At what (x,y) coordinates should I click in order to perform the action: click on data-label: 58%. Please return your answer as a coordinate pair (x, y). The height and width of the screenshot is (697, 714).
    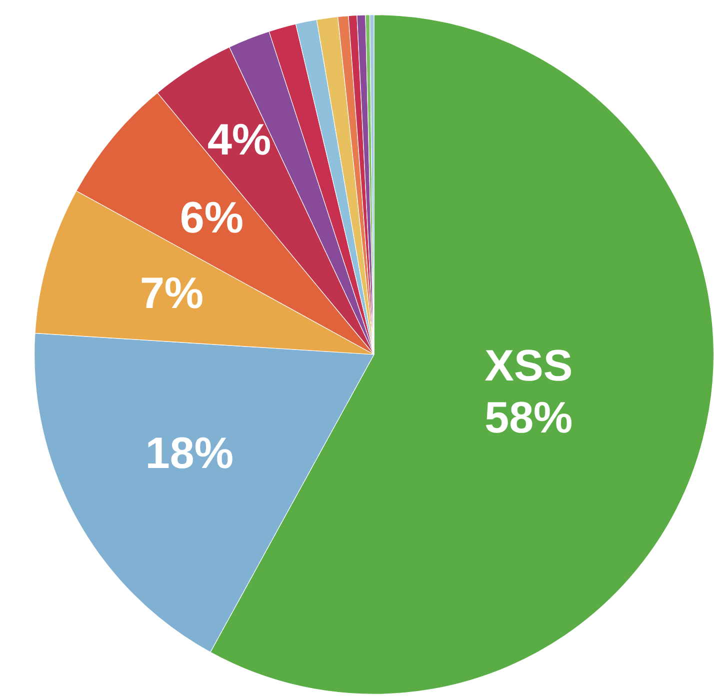
    Looking at the image, I should click on (528, 417).